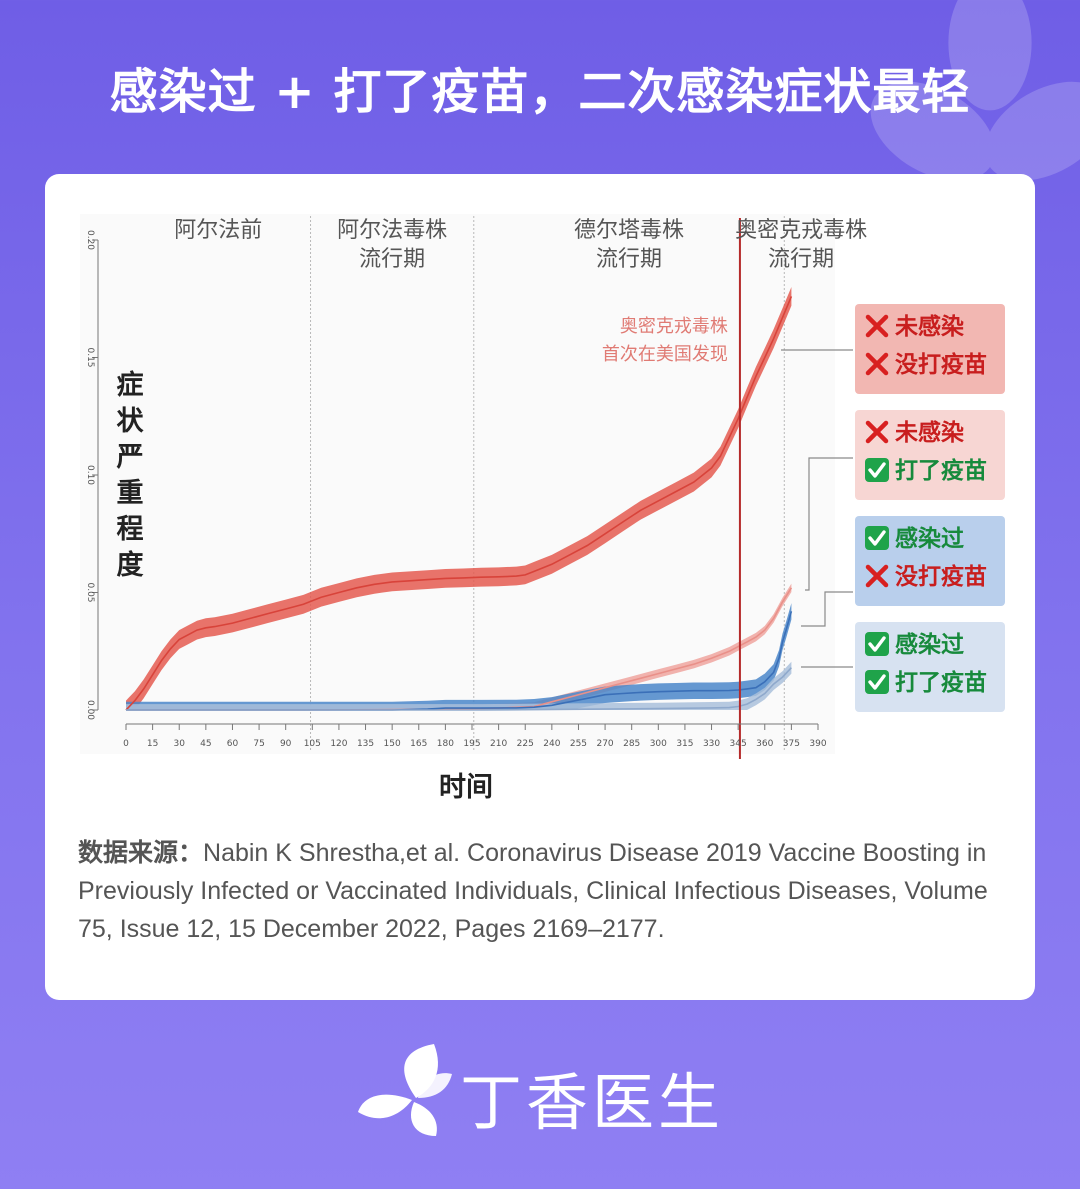  What do you see at coordinates (711, 744) in the screenshot?
I see `x-tick-label: 330` at bounding box center [711, 744].